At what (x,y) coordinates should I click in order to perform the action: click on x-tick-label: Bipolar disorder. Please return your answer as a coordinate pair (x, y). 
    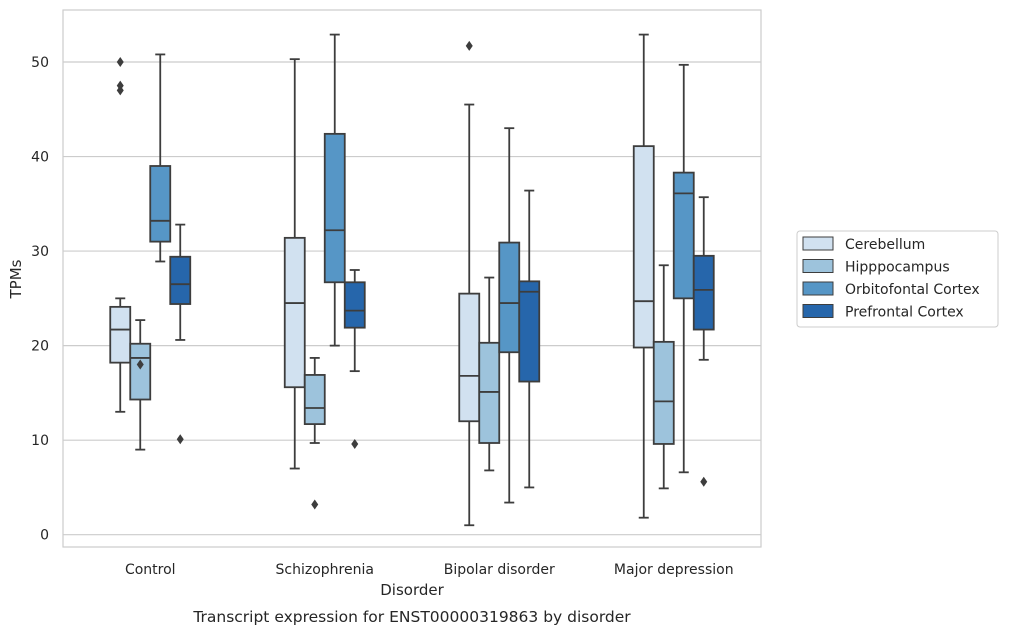
    Looking at the image, I should click on (499, 570).